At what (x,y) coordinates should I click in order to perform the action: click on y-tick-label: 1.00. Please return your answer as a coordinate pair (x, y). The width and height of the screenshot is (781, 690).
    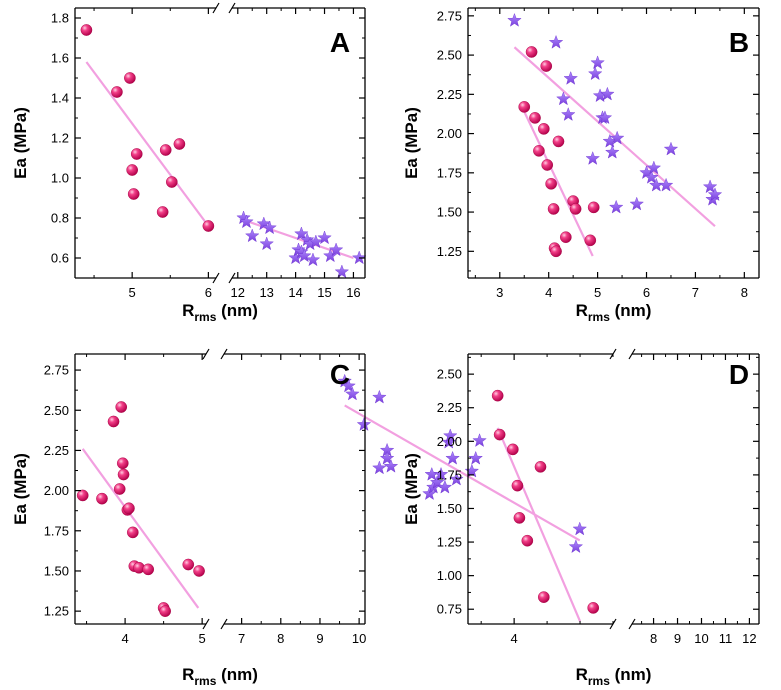
    Looking at the image, I should click on (449, 575).